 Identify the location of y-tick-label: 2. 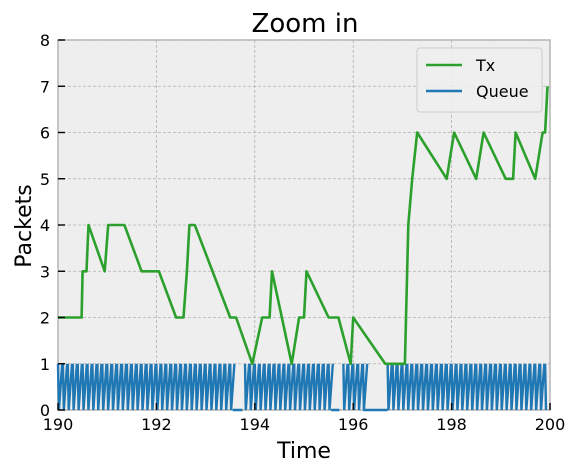
(45, 318).